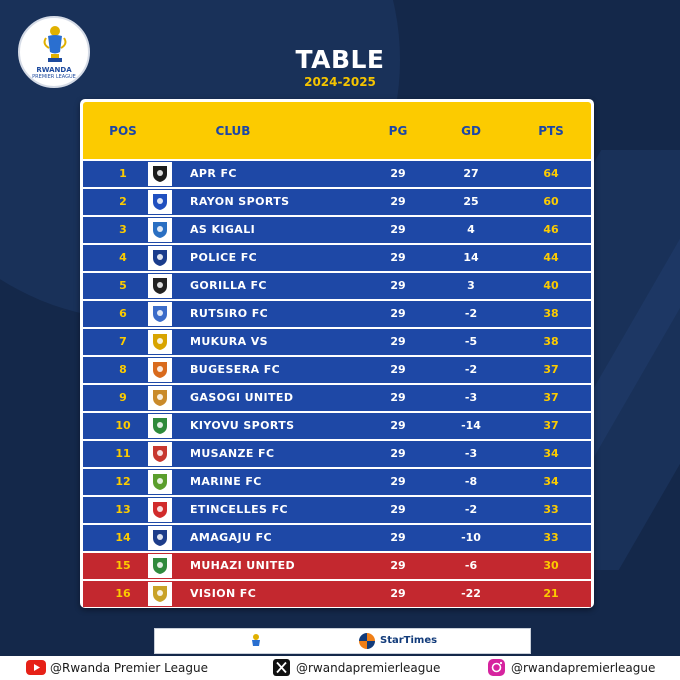 This screenshot has height=680, width=680. Describe the element at coordinates (213, 173) in the screenshot. I see `club-name: APR FC` at that location.